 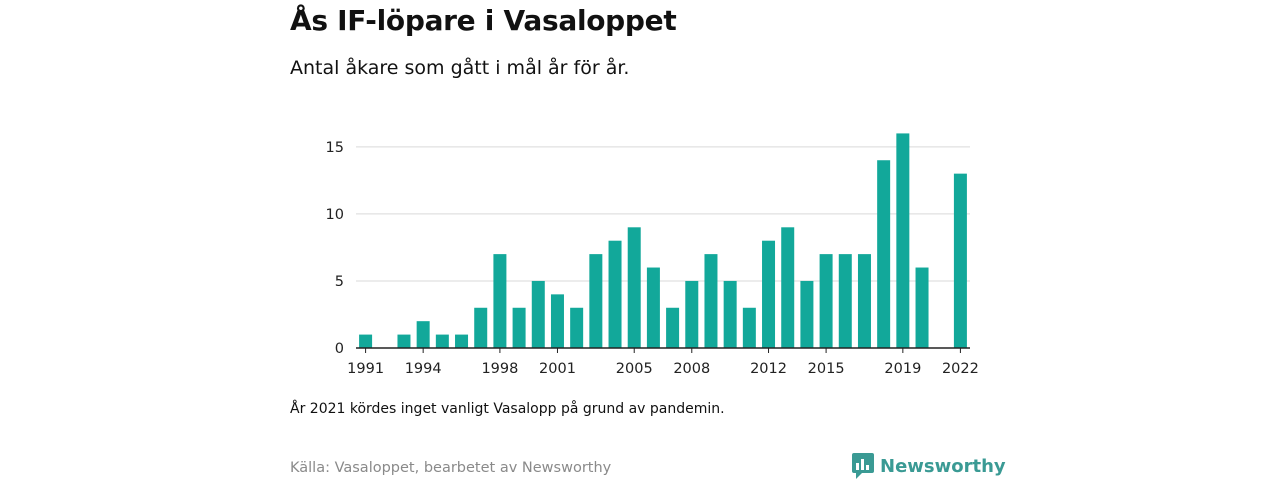 What do you see at coordinates (462, 341) in the screenshot?
I see `bar-1996` at bounding box center [462, 341].